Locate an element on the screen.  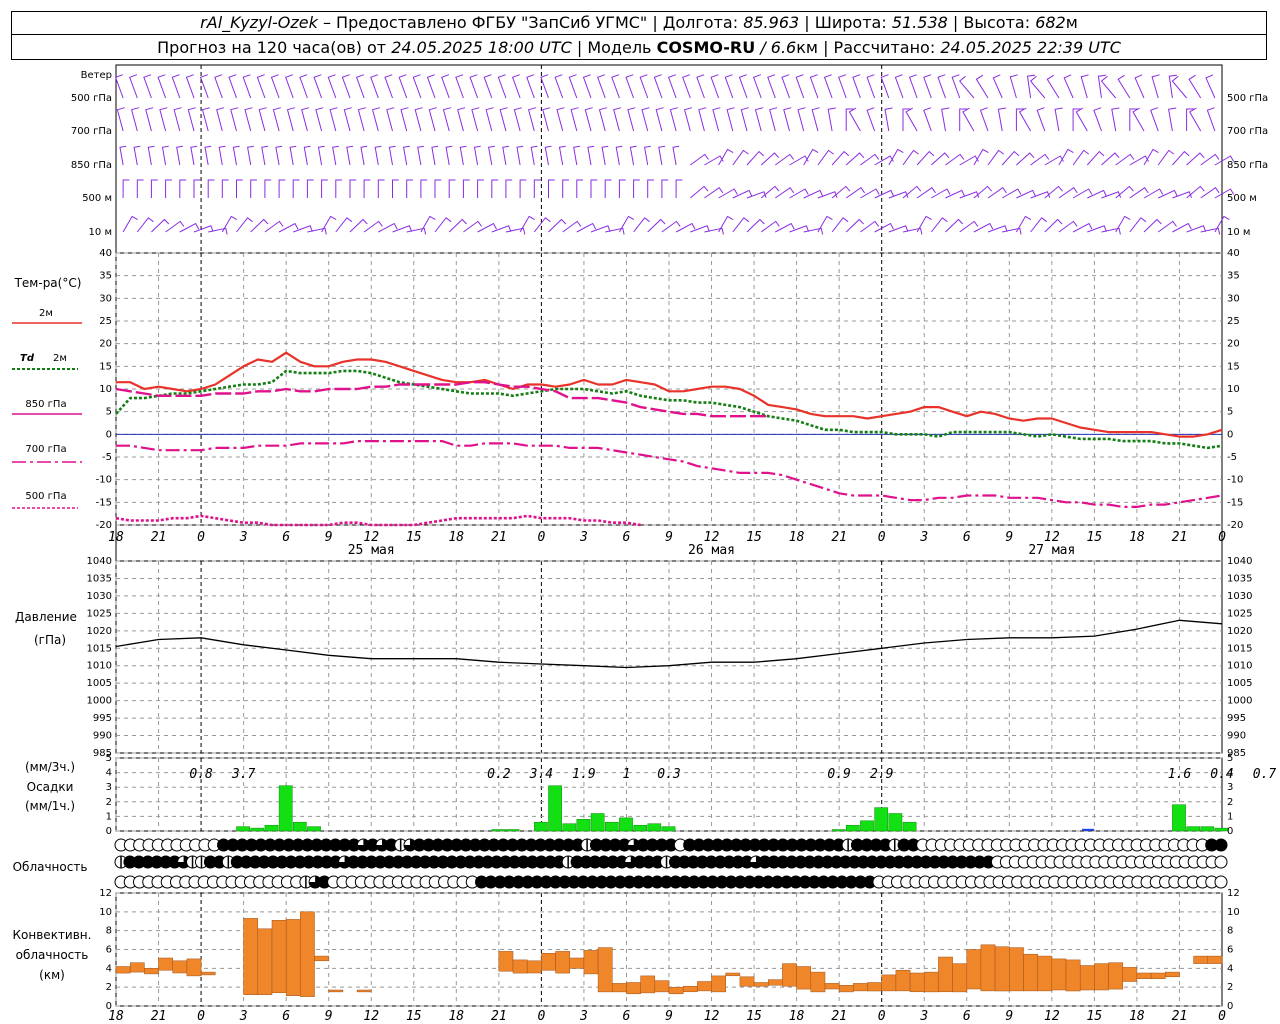
precip-total-label: 1 is located at coordinates (627, 774).